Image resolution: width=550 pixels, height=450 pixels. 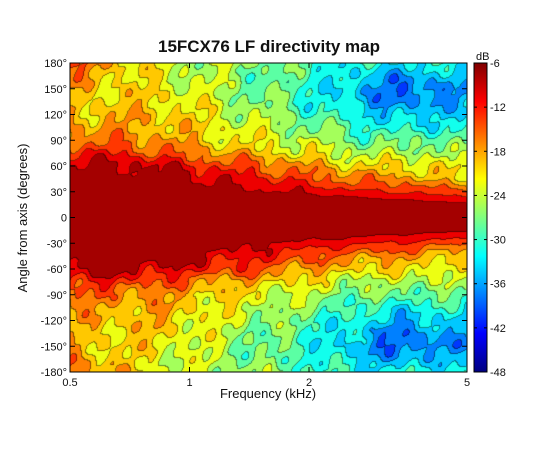 What do you see at coordinates (467, 383) in the screenshot?
I see `x-tick-label: 5` at bounding box center [467, 383].